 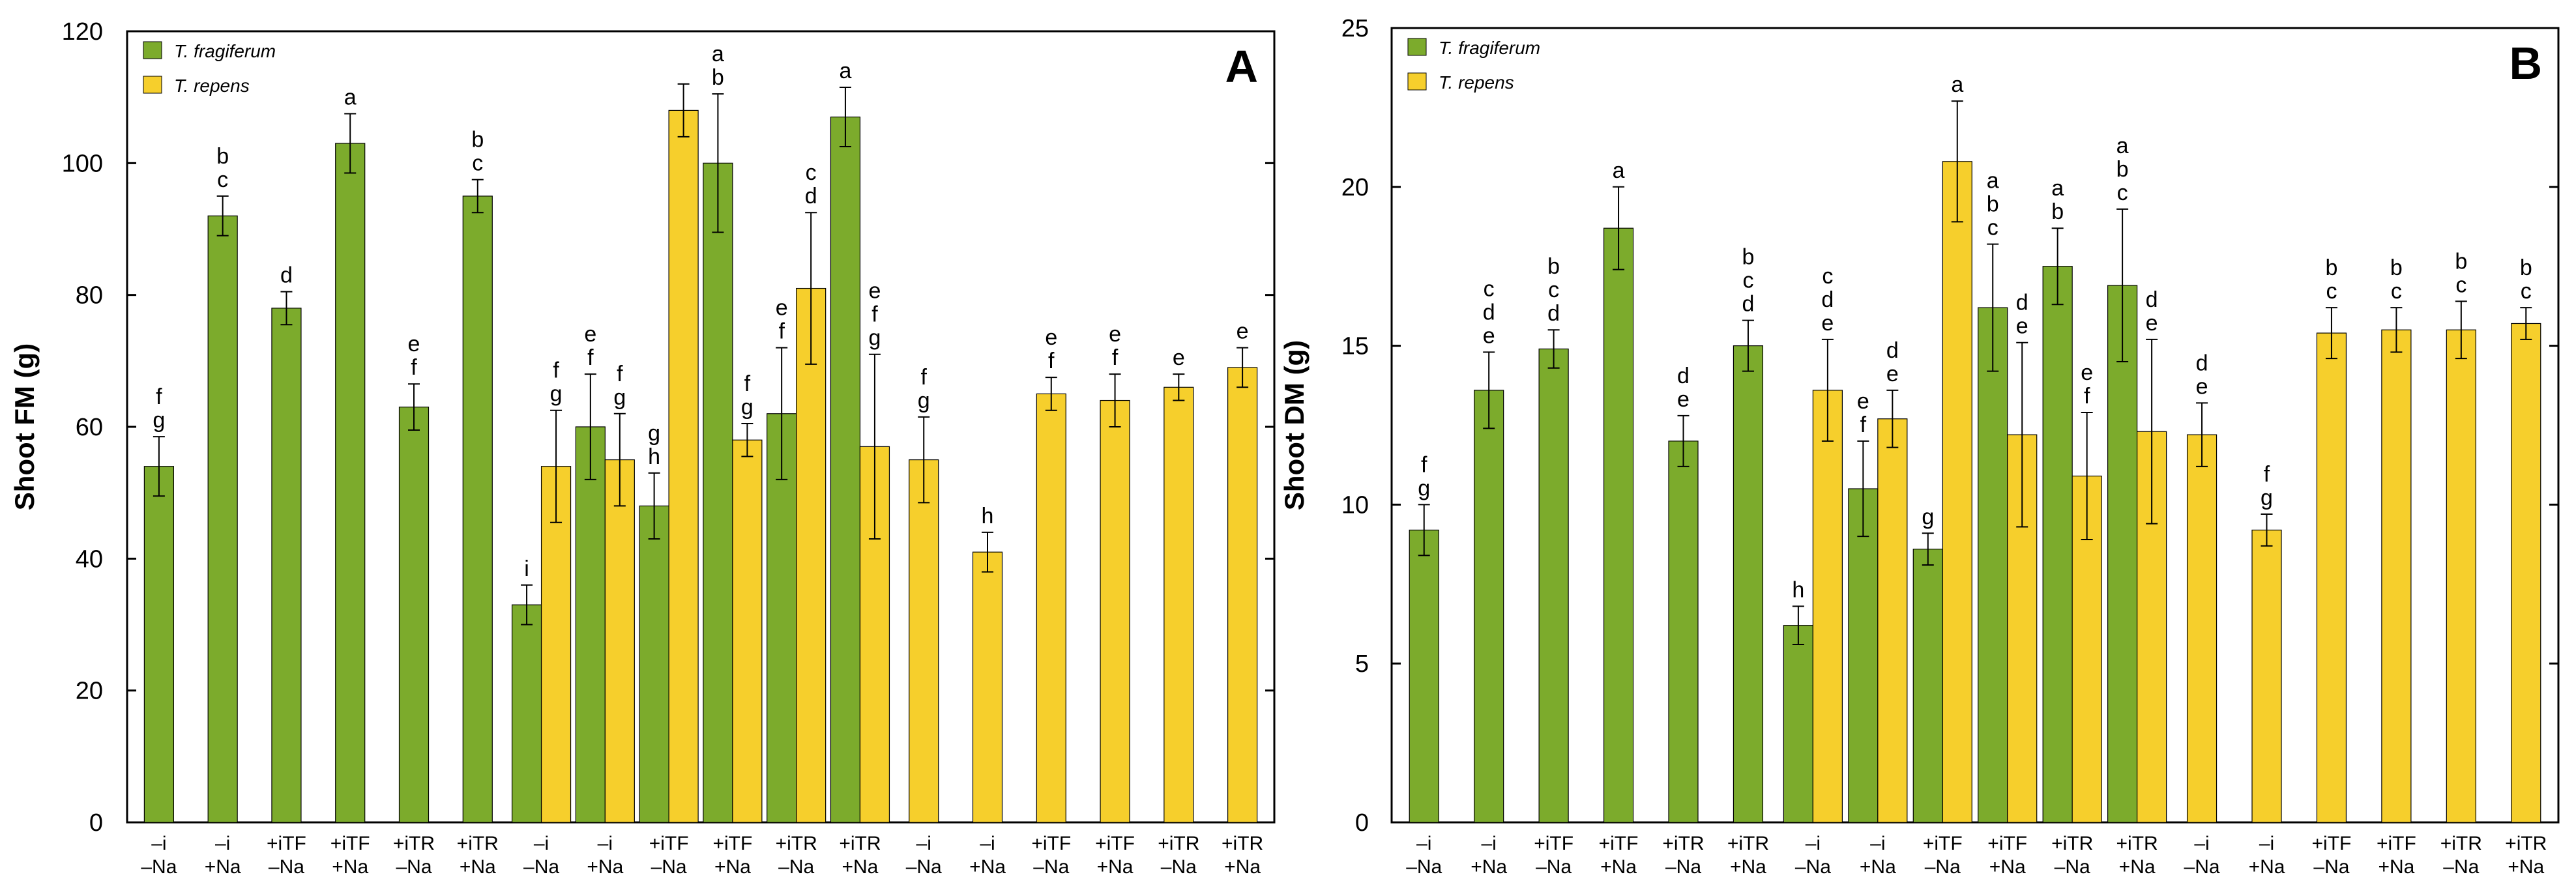 I want to click on y-tick-label: 100, so click(x=82, y=163).